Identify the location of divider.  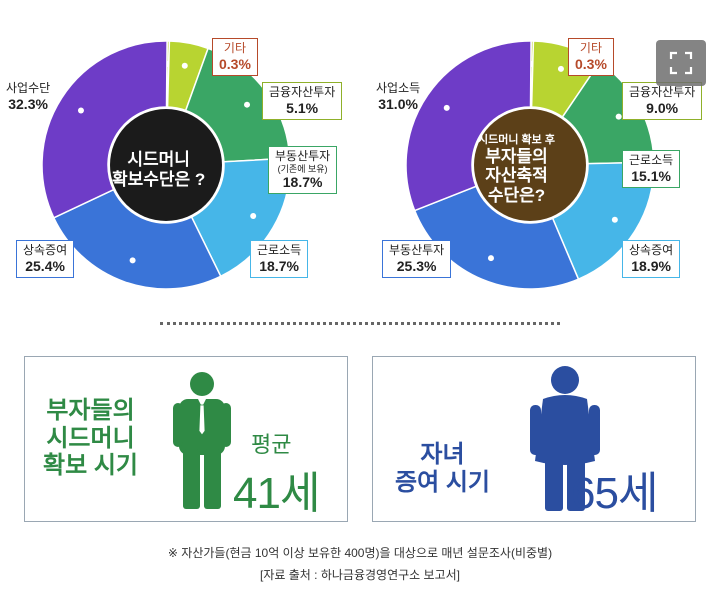
(360, 323).